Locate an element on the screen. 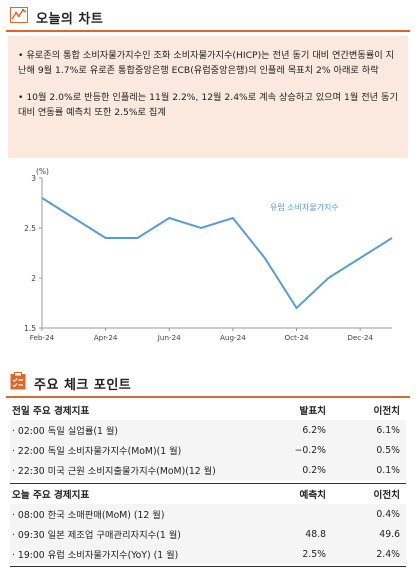  table-header-actual: 발표치 is located at coordinates (293, 410).